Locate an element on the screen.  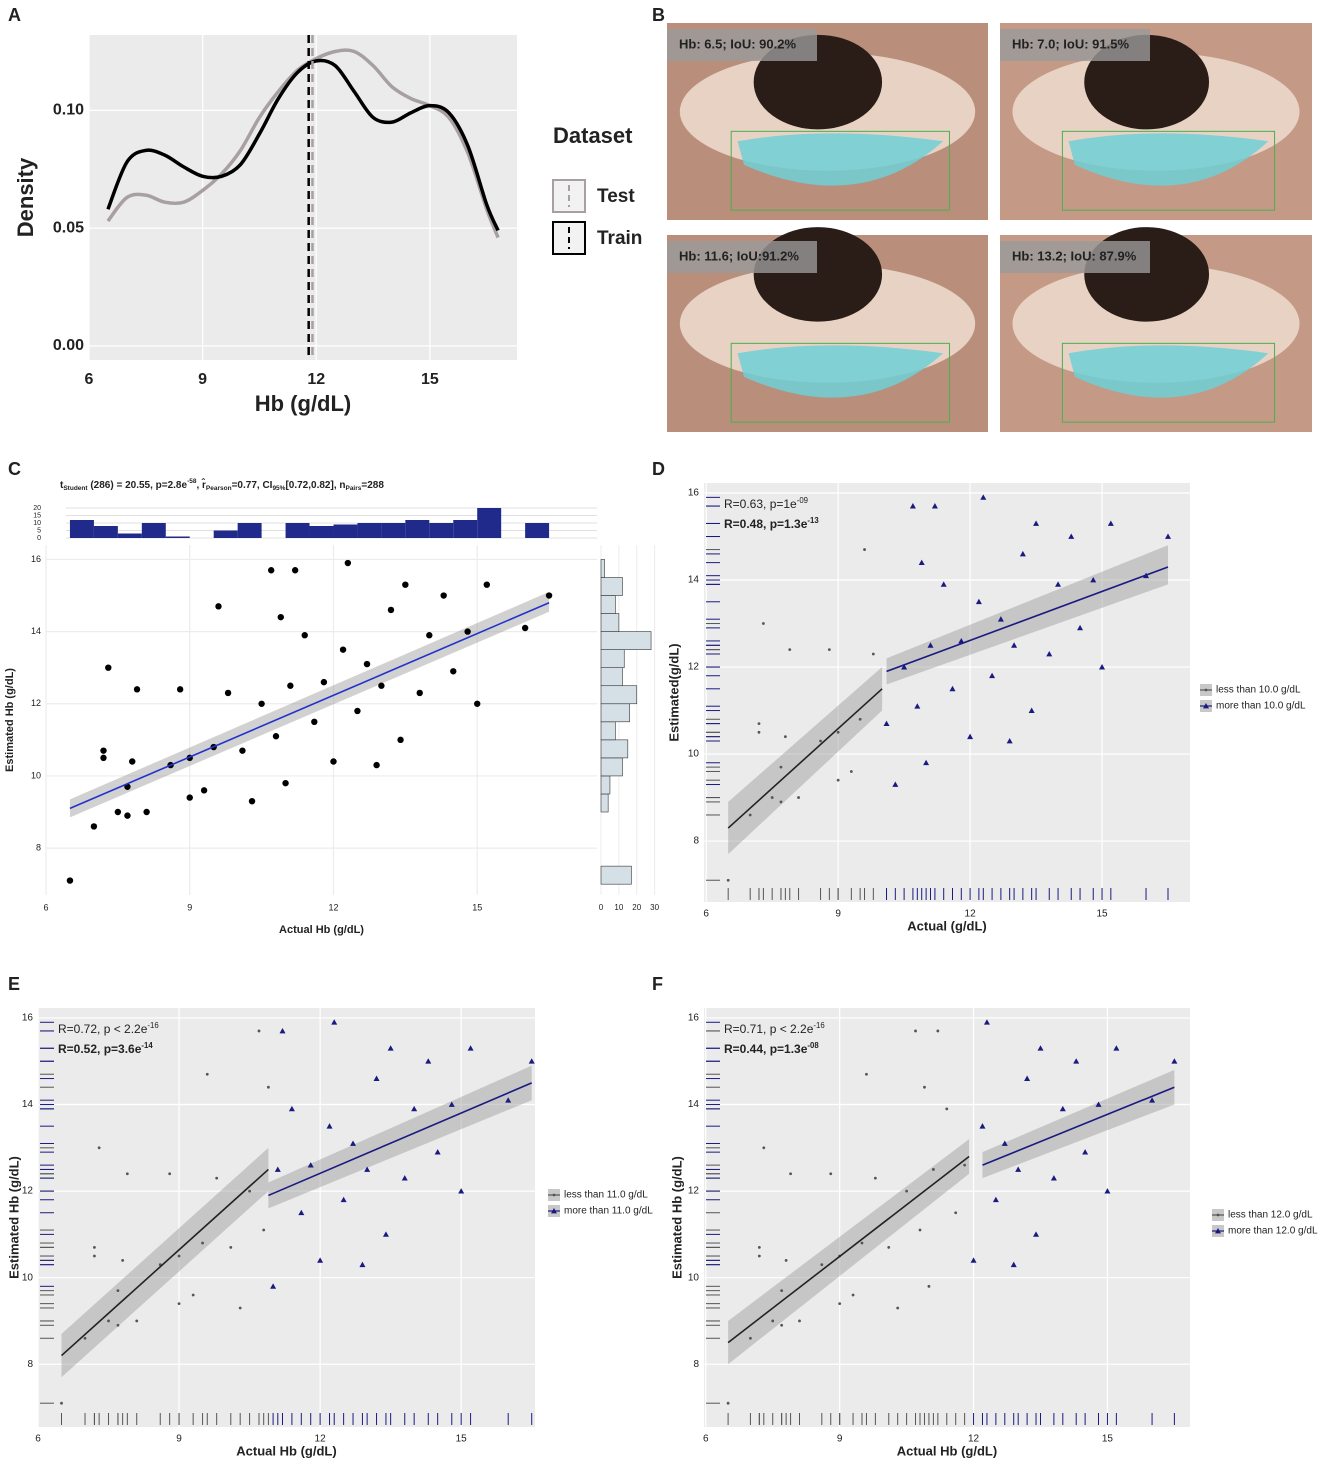
x-tick-label: 12 is located at coordinates (971, 914).